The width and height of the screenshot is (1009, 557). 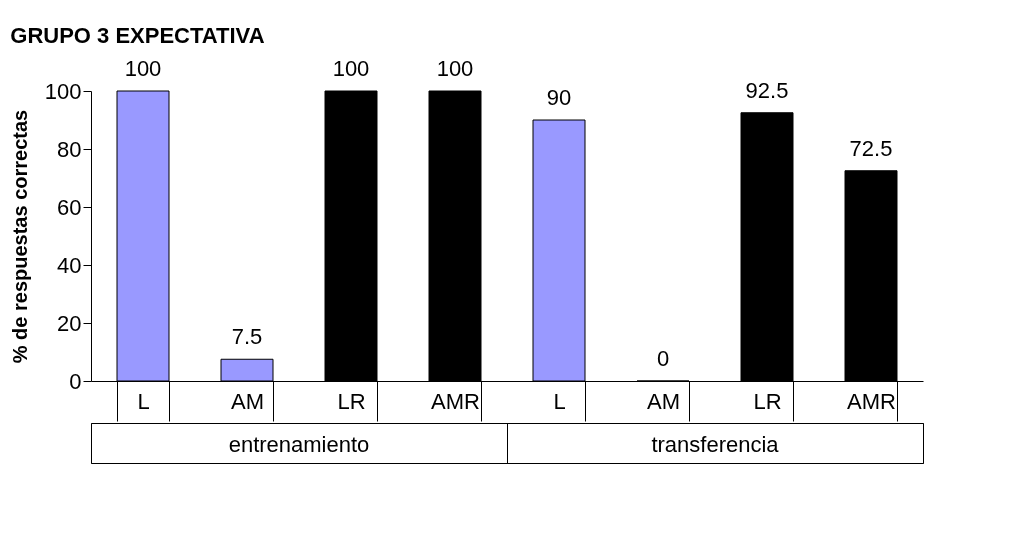 What do you see at coordinates (63, 91) in the screenshot?
I see `y-tick-label: 100` at bounding box center [63, 91].